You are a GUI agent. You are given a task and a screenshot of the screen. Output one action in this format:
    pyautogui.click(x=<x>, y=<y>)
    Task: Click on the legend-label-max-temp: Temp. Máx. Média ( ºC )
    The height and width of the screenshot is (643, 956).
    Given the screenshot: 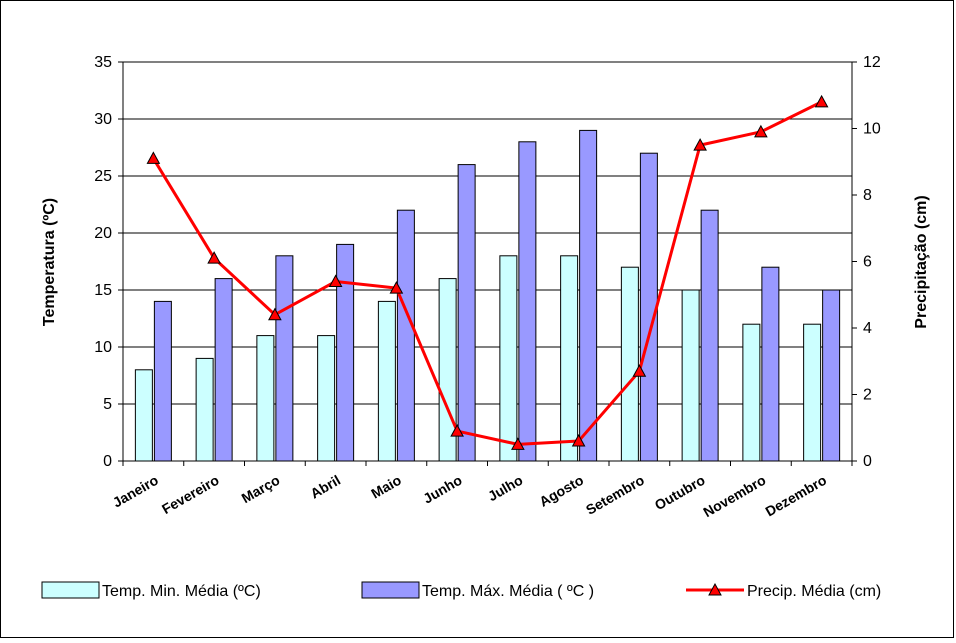 What is the action you would take?
    pyautogui.click(x=508, y=591)
    